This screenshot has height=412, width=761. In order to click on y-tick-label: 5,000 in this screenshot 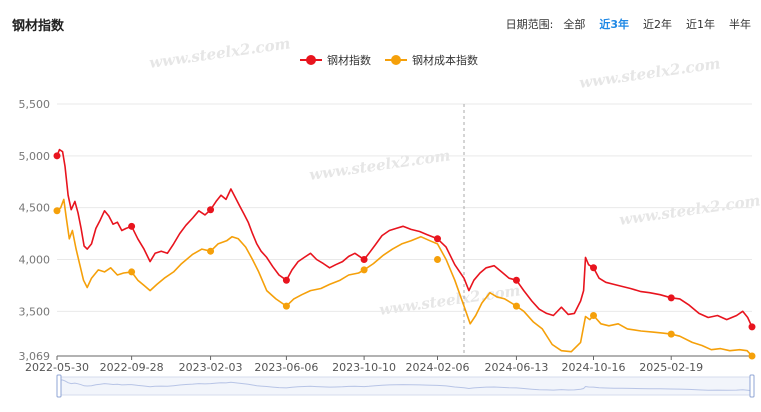, I will do `click(35, 156)`.